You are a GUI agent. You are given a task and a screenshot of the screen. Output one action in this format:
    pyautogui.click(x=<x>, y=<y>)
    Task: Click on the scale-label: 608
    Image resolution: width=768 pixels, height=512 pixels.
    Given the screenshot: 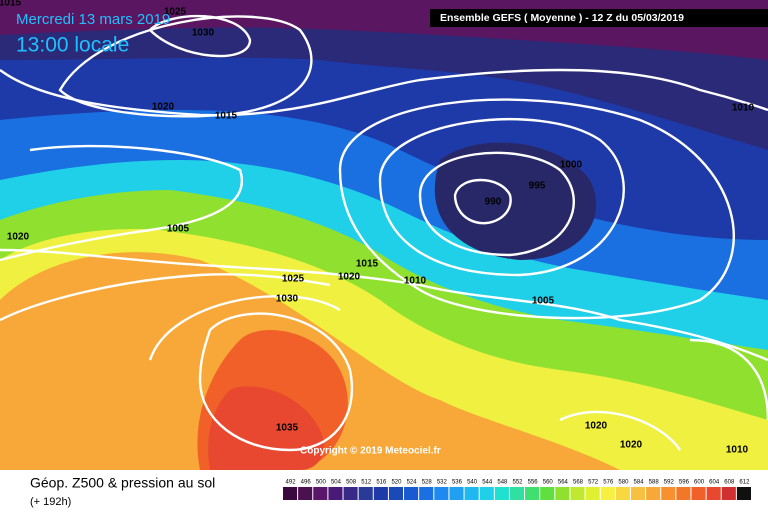 What is the action you would take?
    pyautogui.click(x=729, y=483)
    